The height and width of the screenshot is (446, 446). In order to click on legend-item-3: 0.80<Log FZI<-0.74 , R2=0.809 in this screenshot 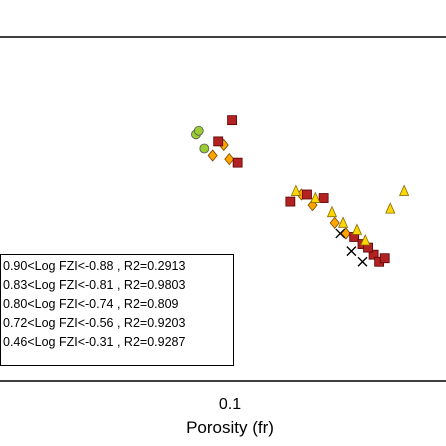, I will do `click(91, 304)`.